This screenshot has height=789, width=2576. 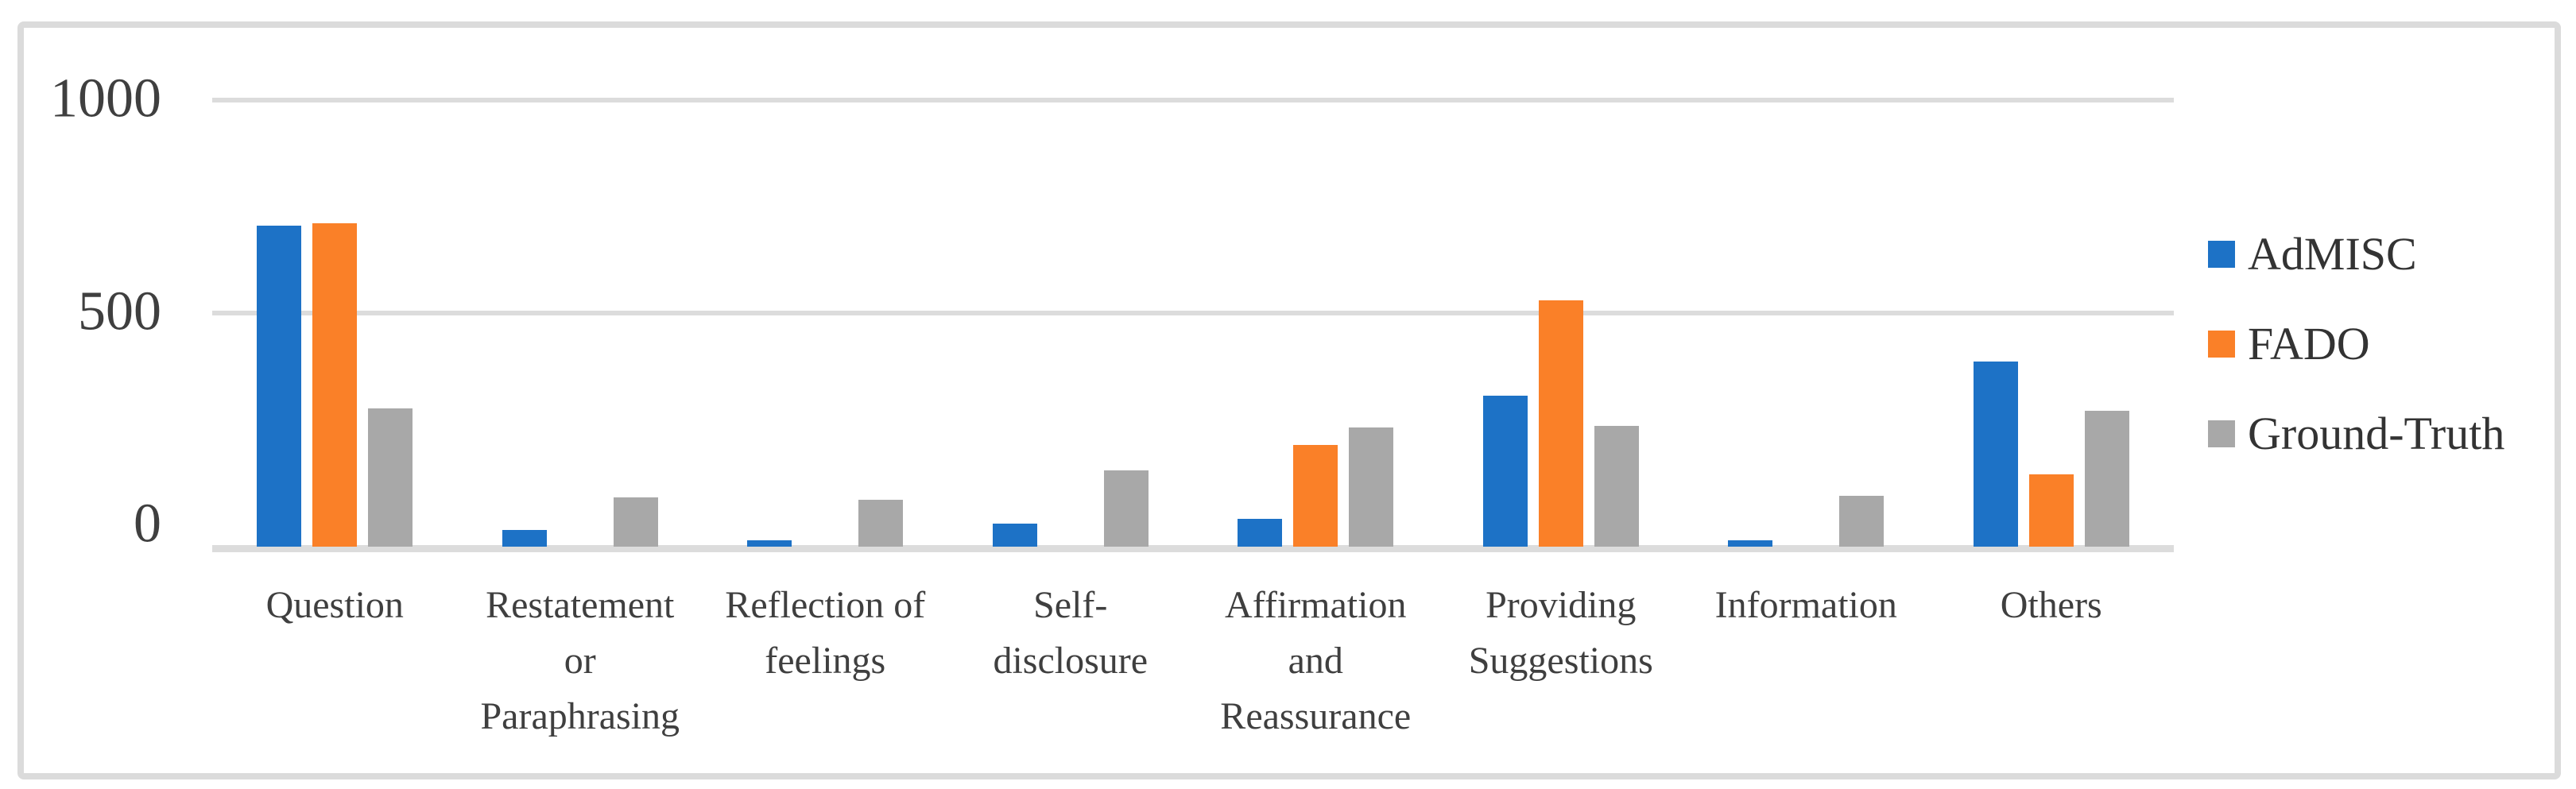 What do you see at coordinates (147, 524) in the screenshot?
I see `y-axis-tick-label: 0` at bounding box center [147, 524].